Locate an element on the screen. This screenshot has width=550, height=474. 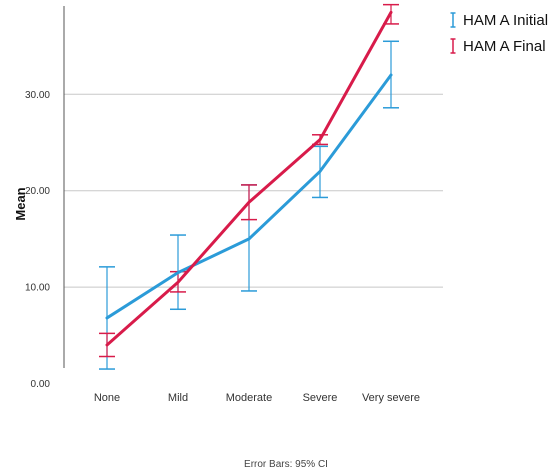
y-tick-label: 20.00 is located at coordinates (37, 191).